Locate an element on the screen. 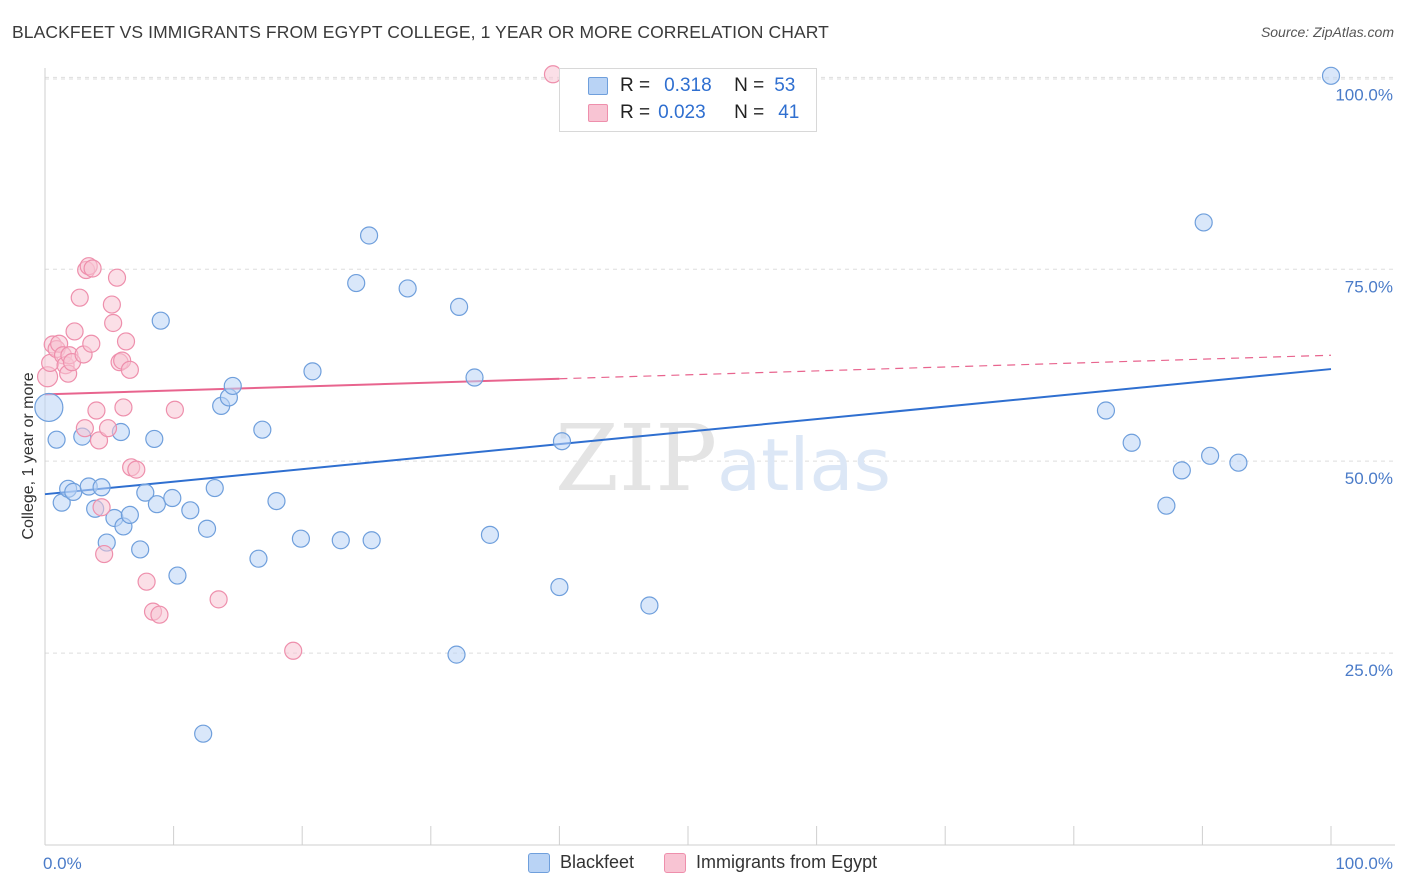 The width and height of the screenshot is (1406, 892). x-tick-label: 100.0% is located at coordinates (1364, 863).